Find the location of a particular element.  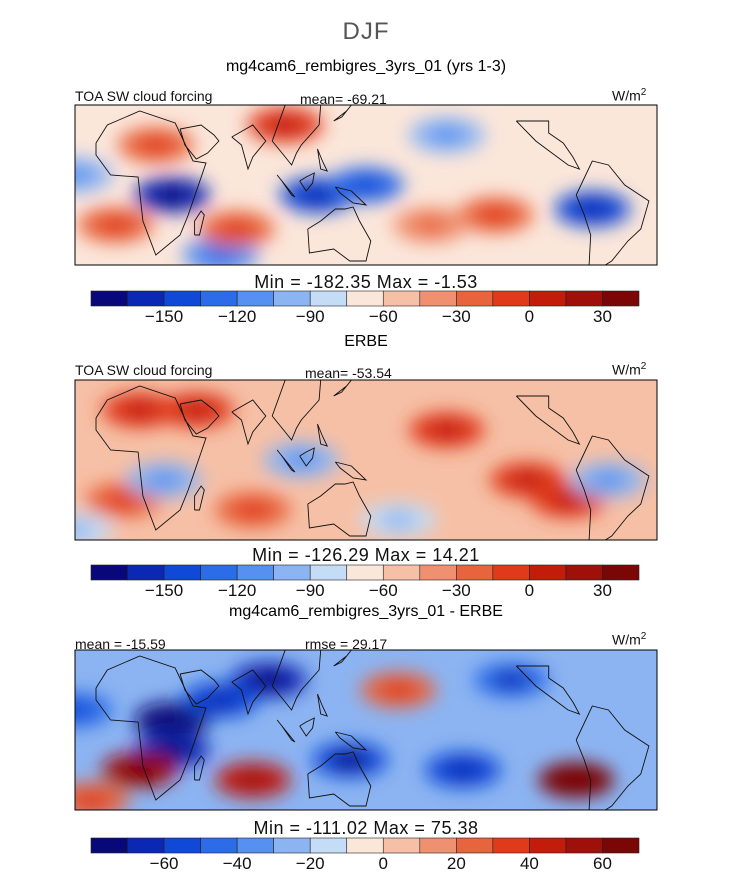

colorbar-tick-label: −150 is located at coordinates (164, 590).